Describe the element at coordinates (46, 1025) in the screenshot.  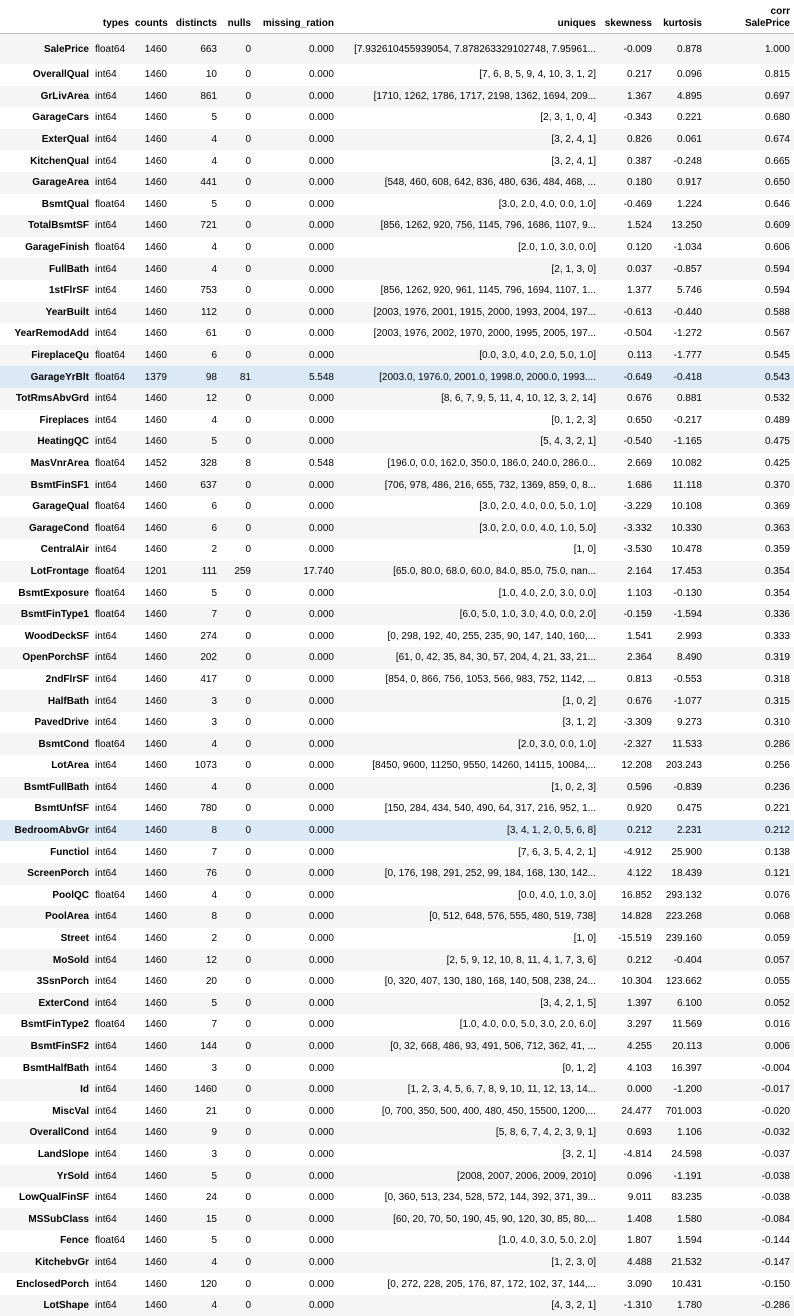
I see `cell-index: BsmtFinType2` at that location.